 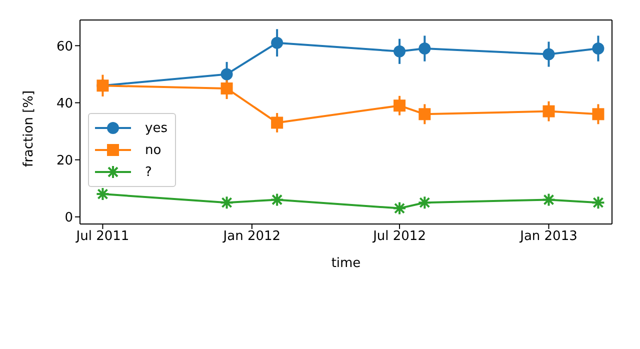 I want to click on legend-label: ?, so click(x=148, y=172).